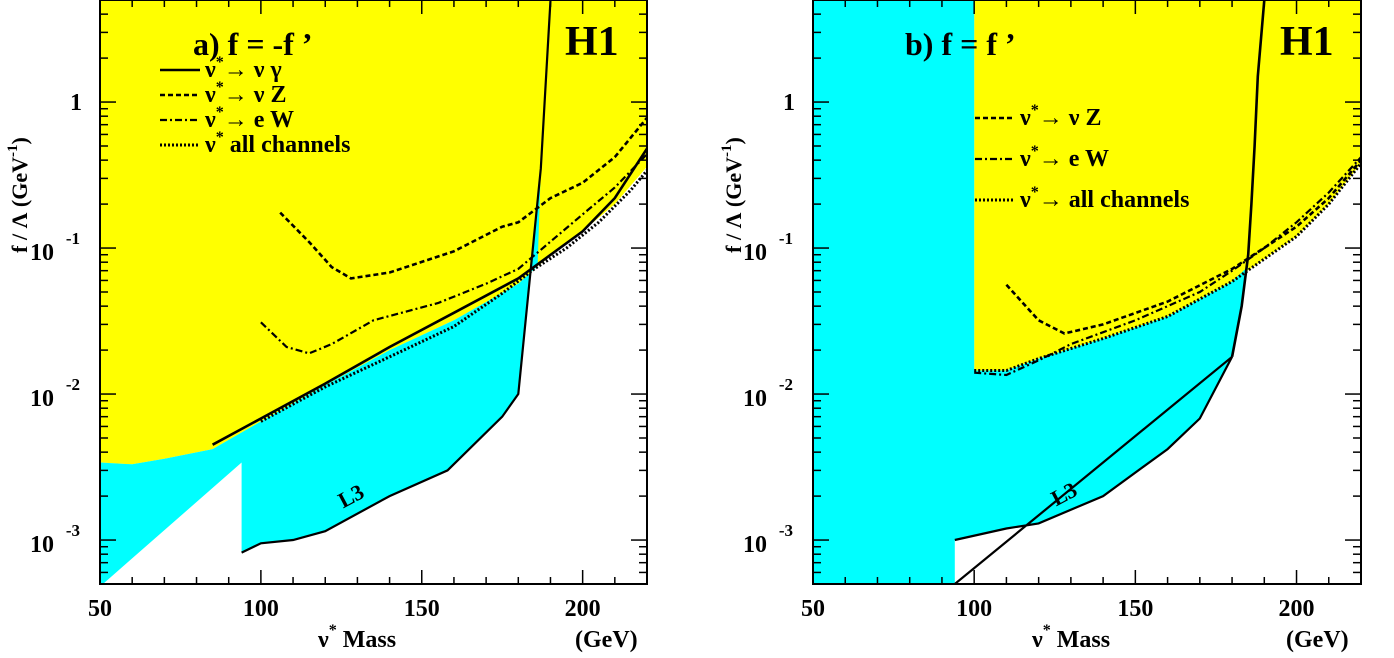 The height and width of the screenshot is (658, 1394). Describe the element at coordinates (1080, 640) in the screenshot. I see `panel-b-xlabel-text: Mass` at that location.